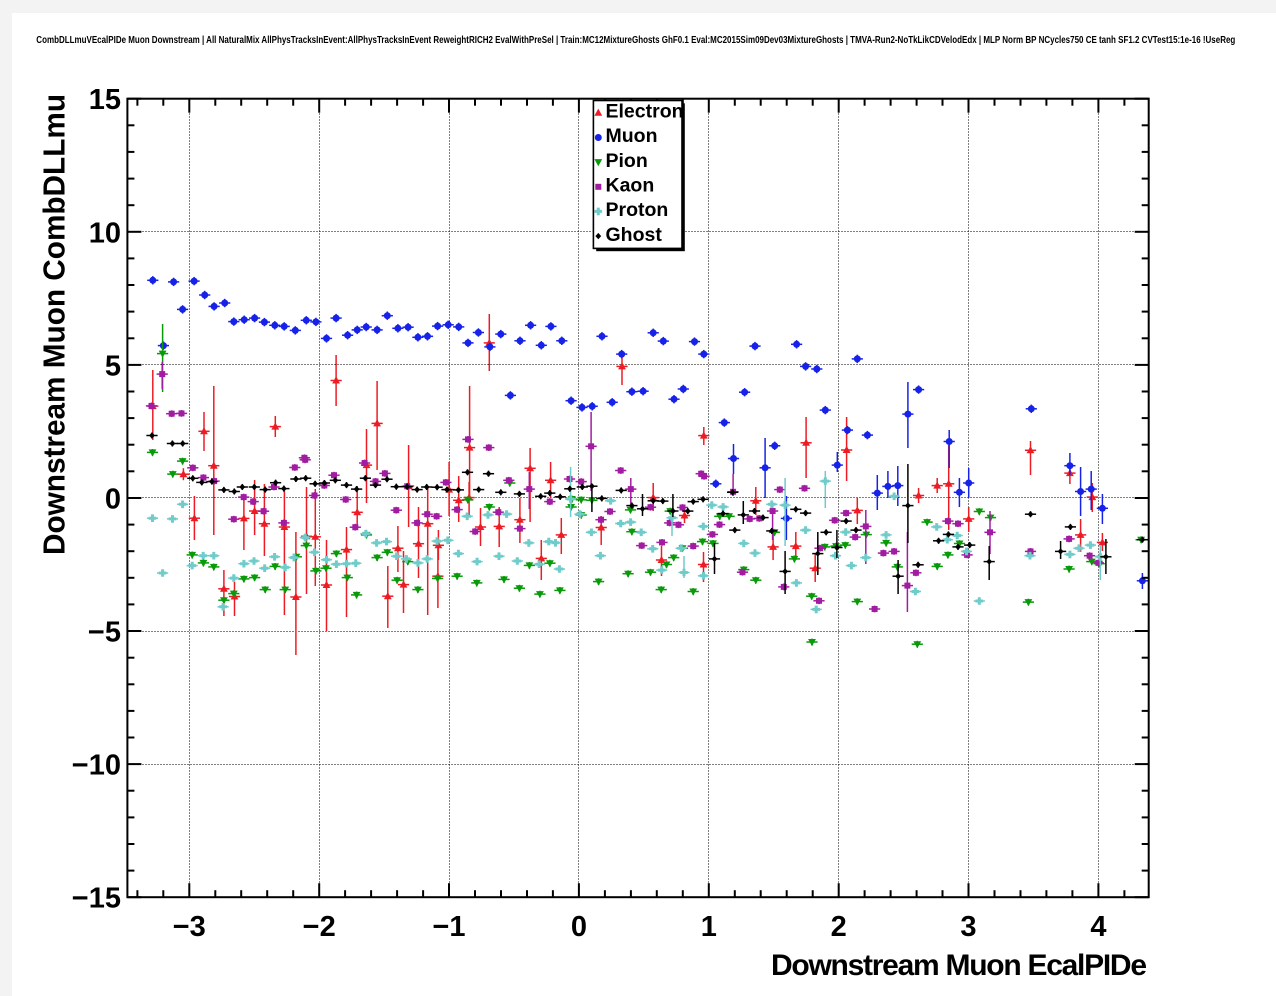 This screenshot has height=996, width=1276. I want to click on svg-text: Ghost, so click(634, 235).